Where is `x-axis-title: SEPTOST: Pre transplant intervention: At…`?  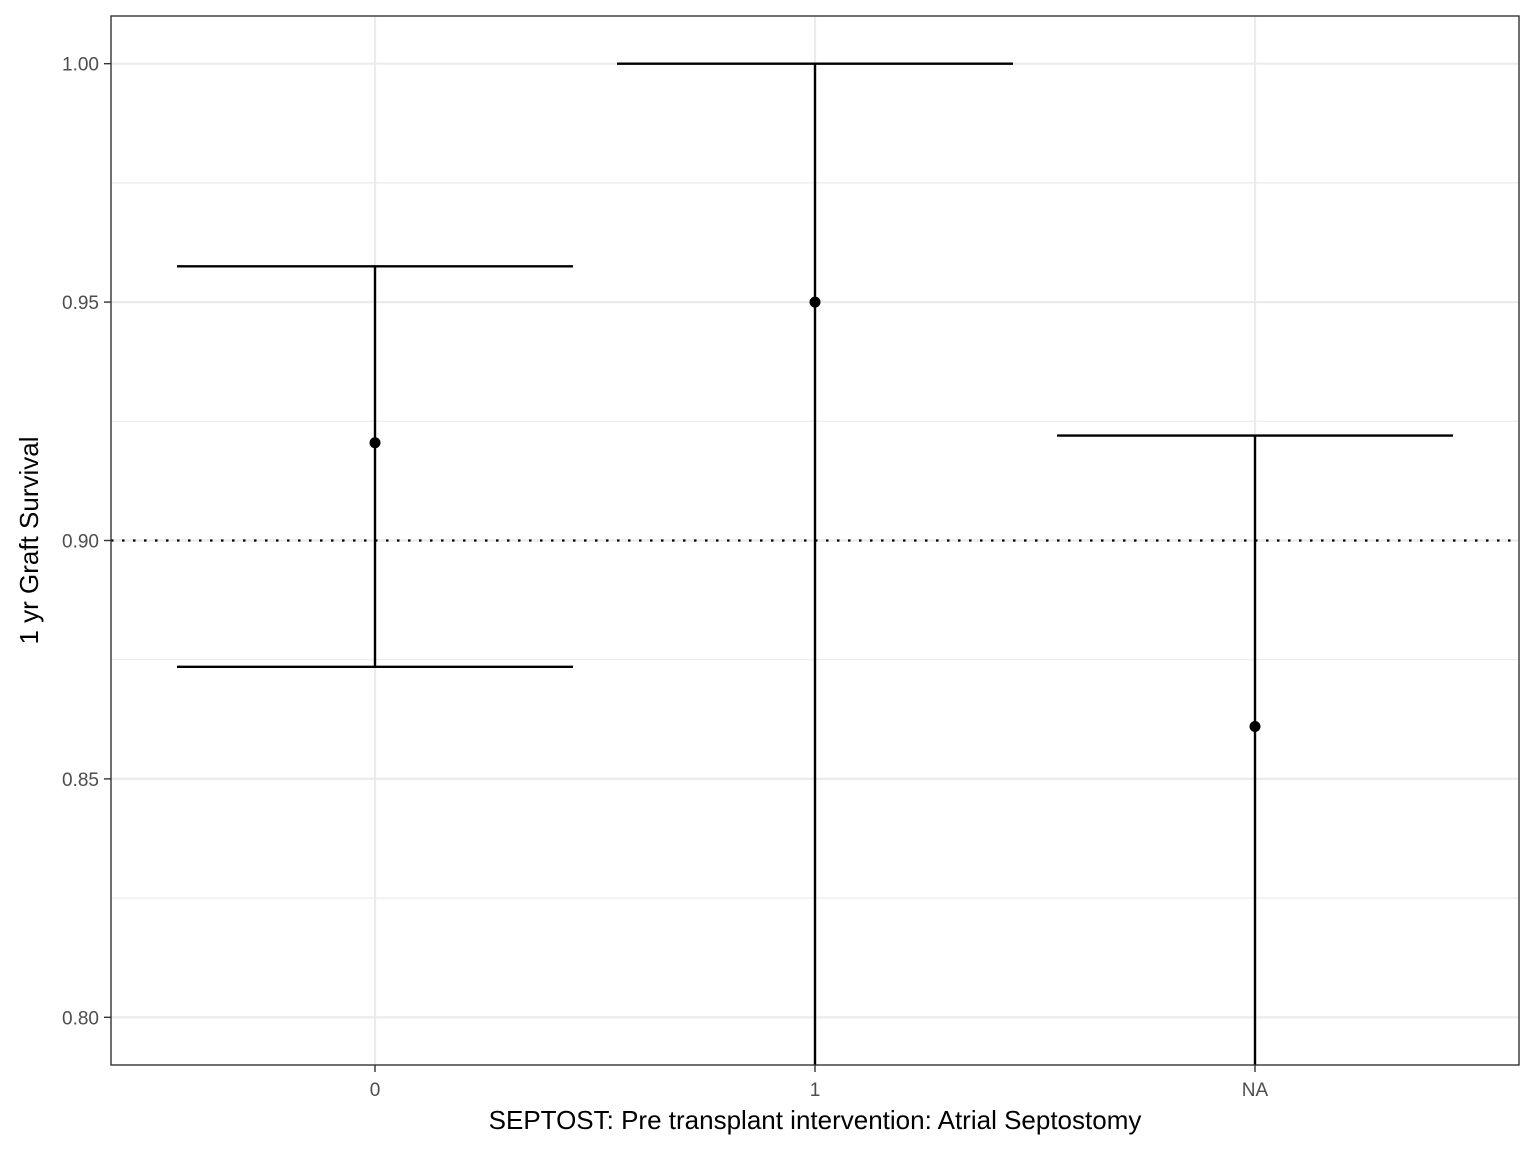
x-axis-title: SEPTOST: Pre transplant intervention: At… is located at coordinates (815, 1120).